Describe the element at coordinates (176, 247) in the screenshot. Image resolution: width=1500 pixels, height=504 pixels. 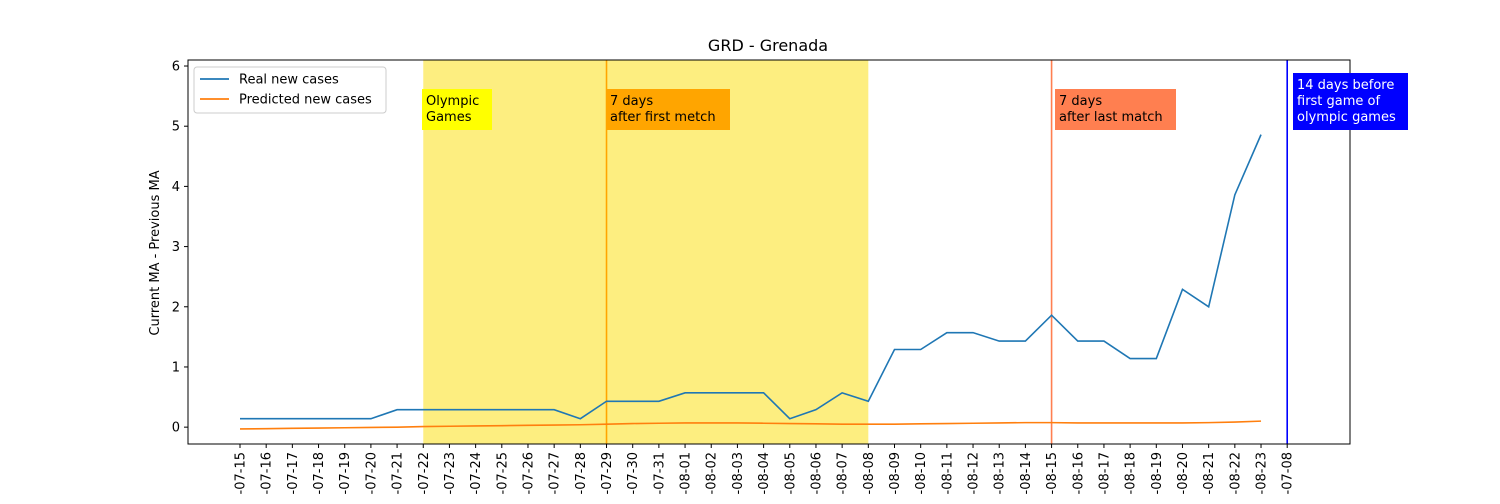
I see `y-tick-label: 3` at that location.